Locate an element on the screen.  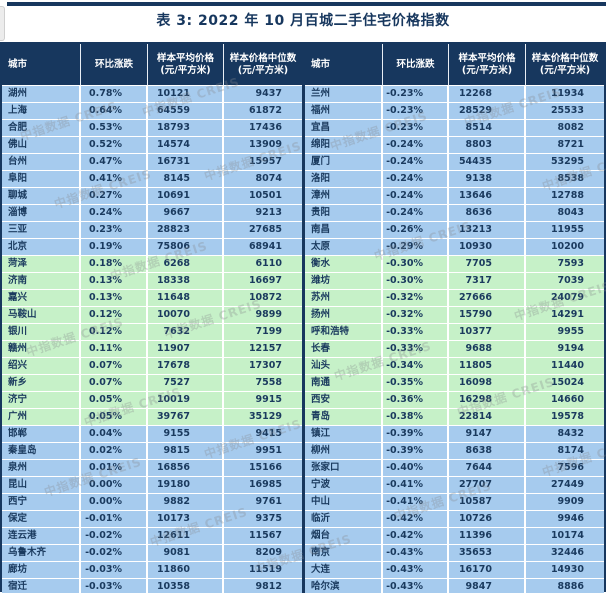
table-row: 嘉兴 0.13% 11648 10872 is located at coordinates (152, 298).